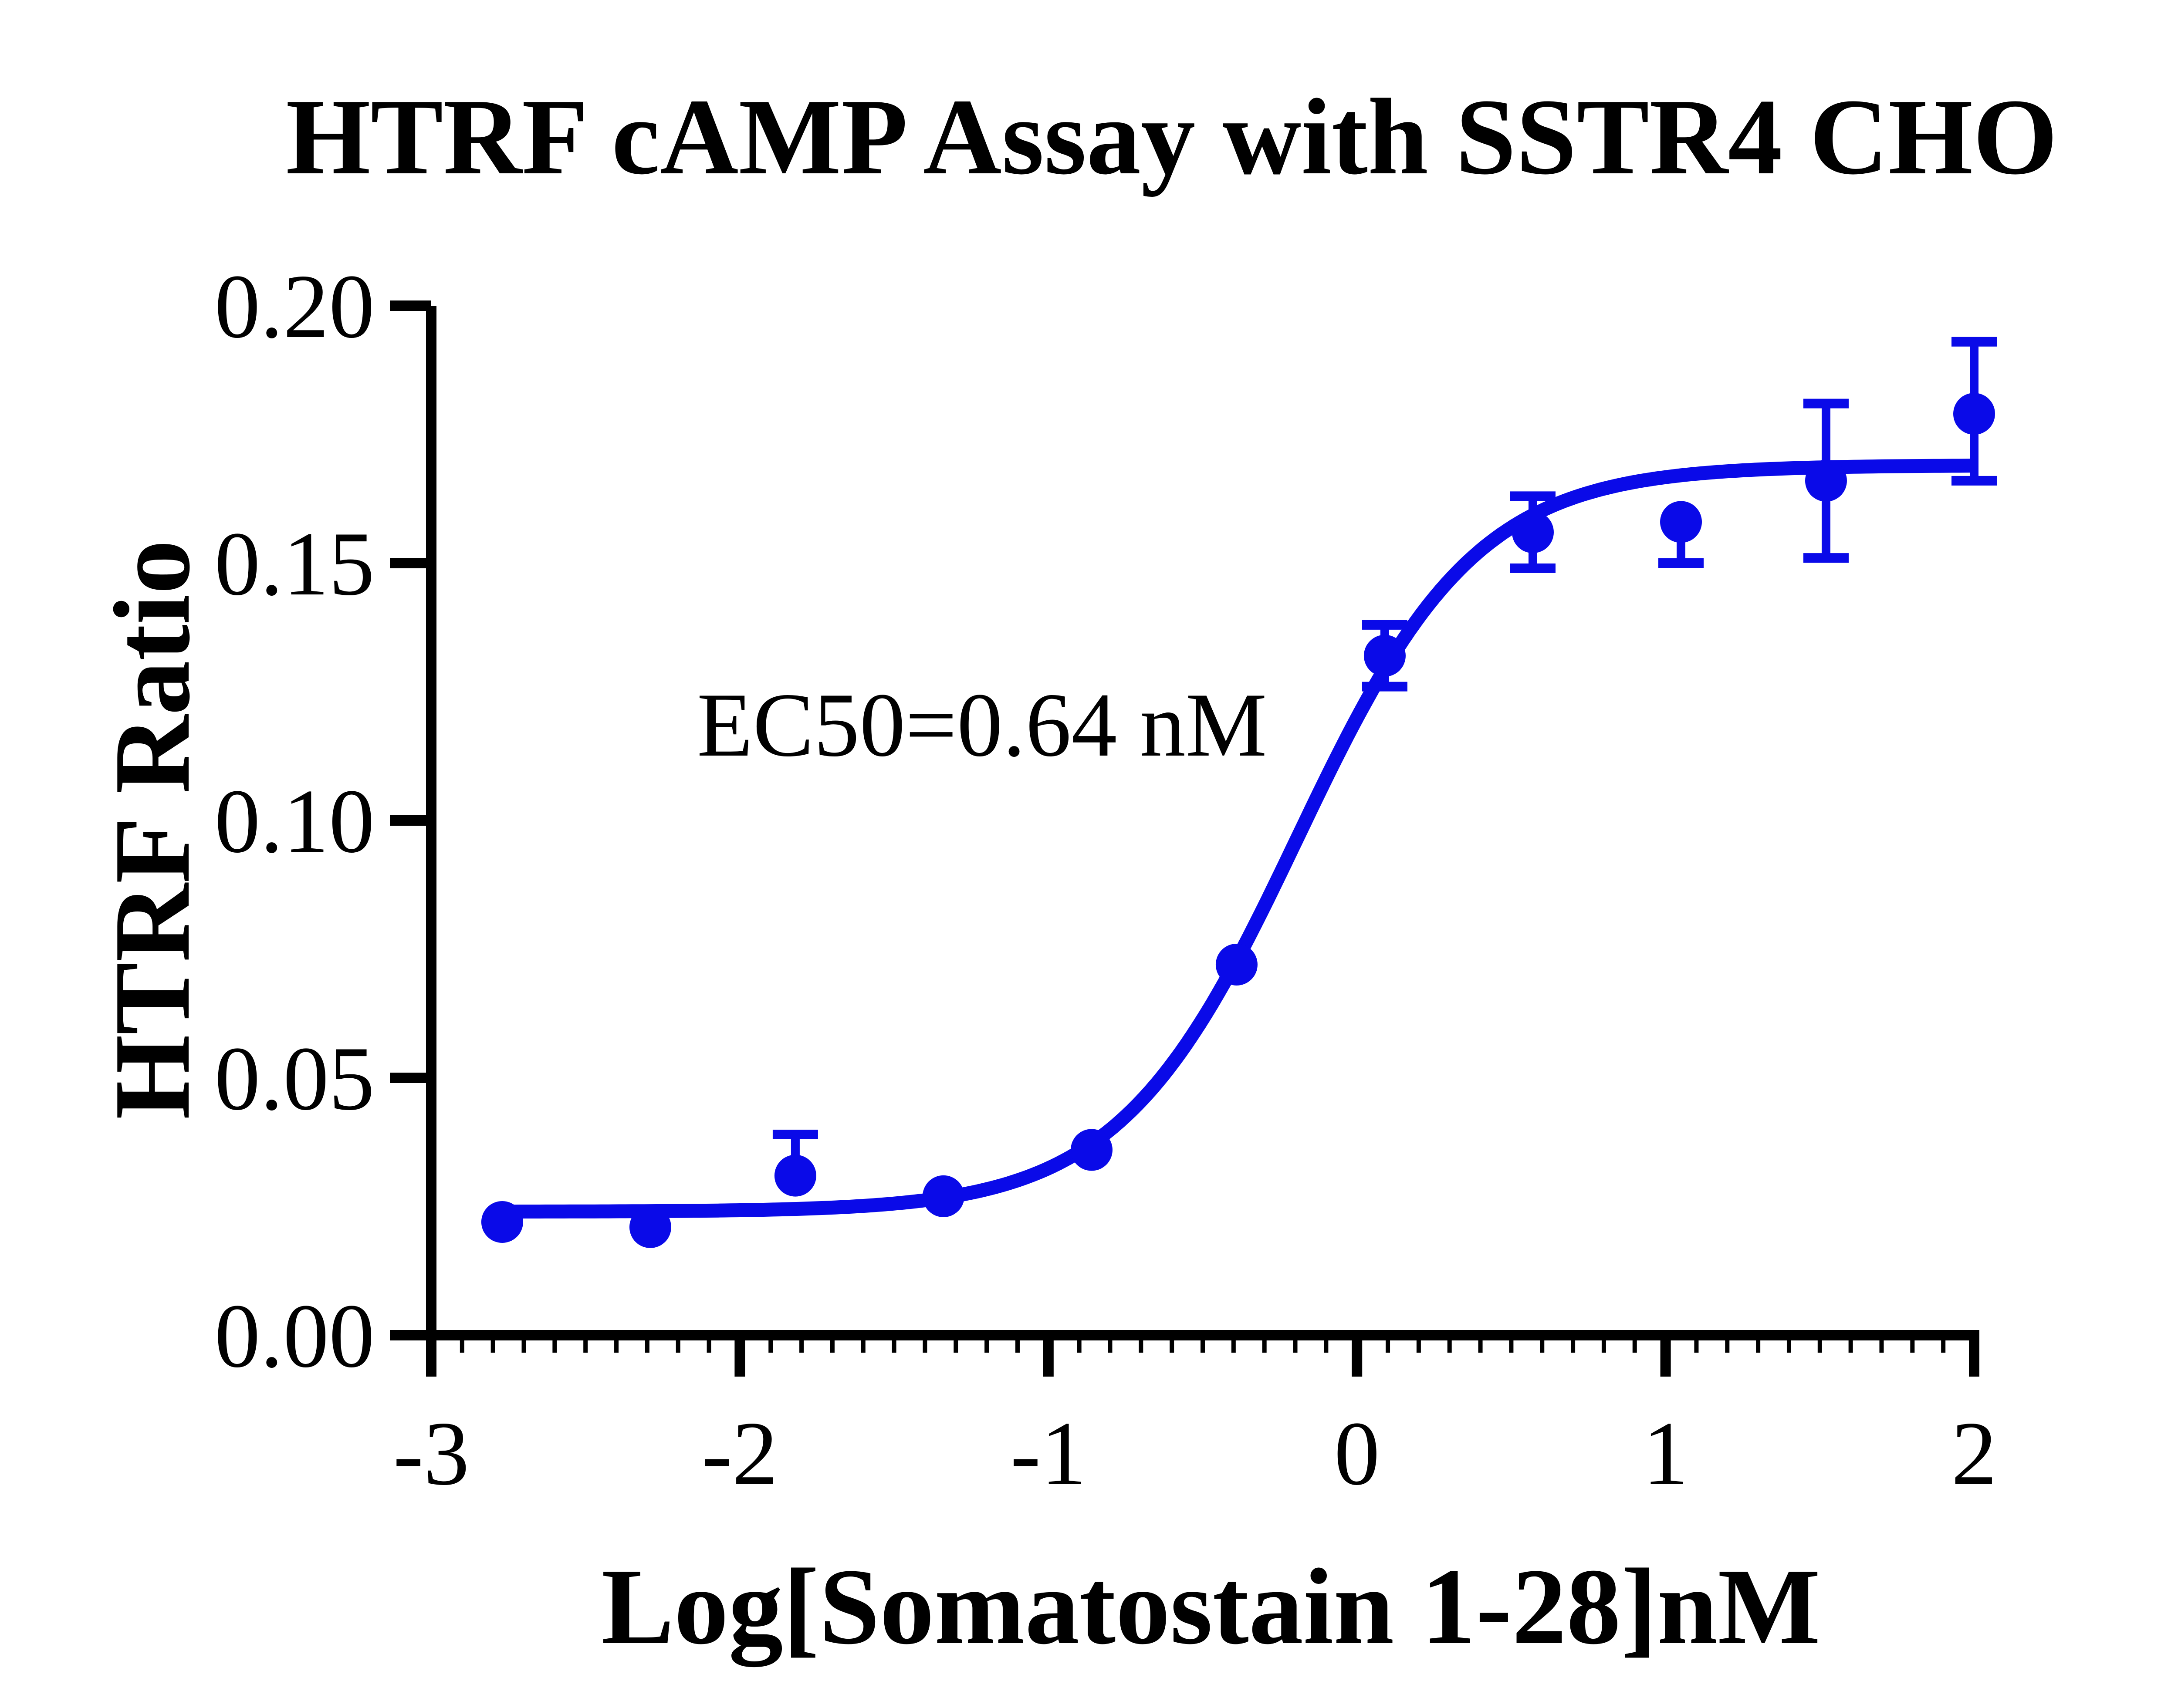  Describe the element at coordinates (982, 725) in the screenshot. I see `ec50-annotation: EC50=0.64 nM` at that location.